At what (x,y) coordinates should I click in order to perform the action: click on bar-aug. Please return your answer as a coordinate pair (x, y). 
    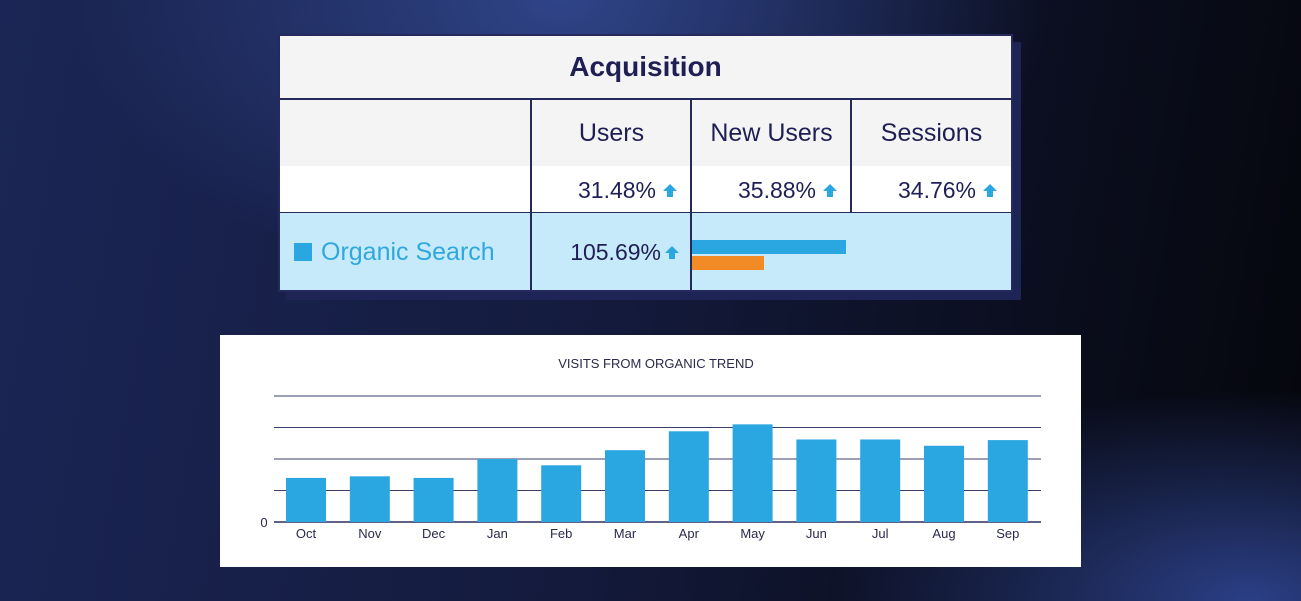
    Looking at the image, I should click on (944, 483).